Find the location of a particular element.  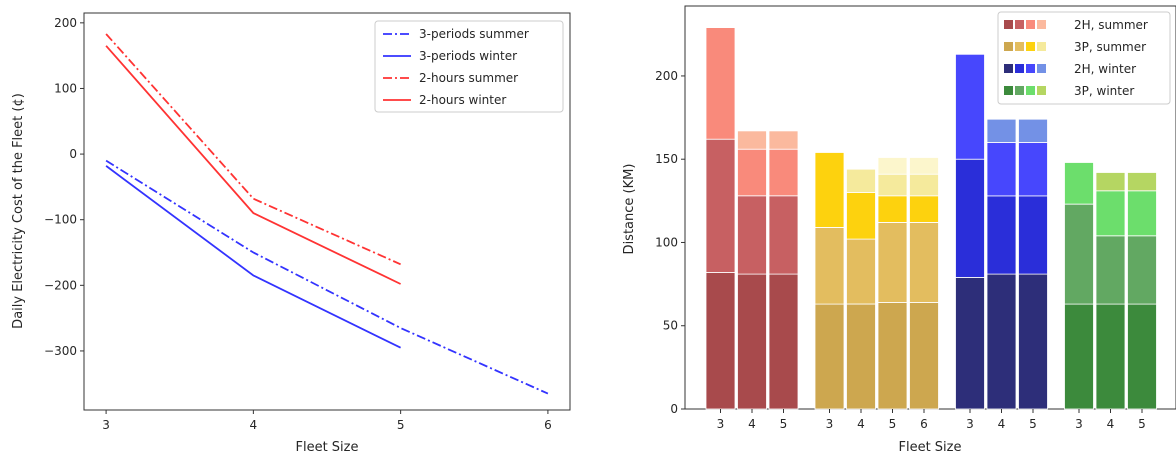

legend-label: 3P, summer is located at coordinates (1110, 47).